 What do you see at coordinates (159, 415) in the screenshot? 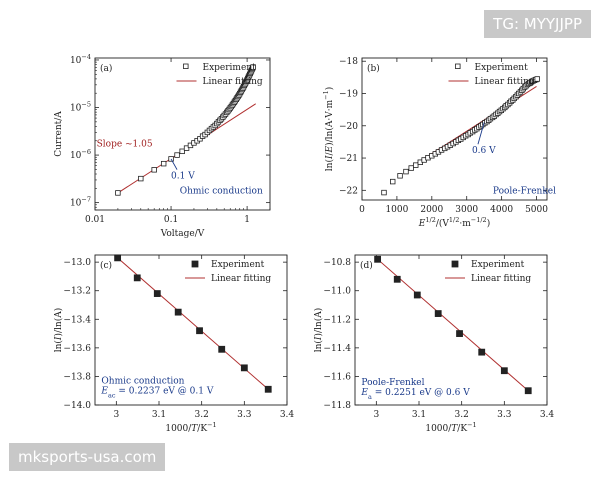
I see `panel-c-xtick-label: 3.1` at bounding box center [159, 415].